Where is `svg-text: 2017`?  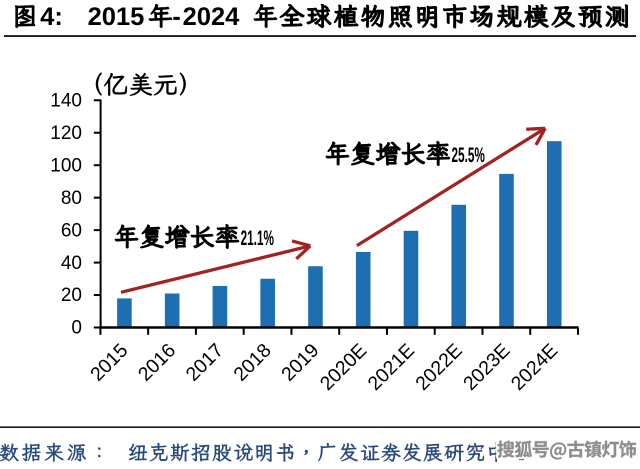 svg-text: 2017 is located at coordinates (205, 362).